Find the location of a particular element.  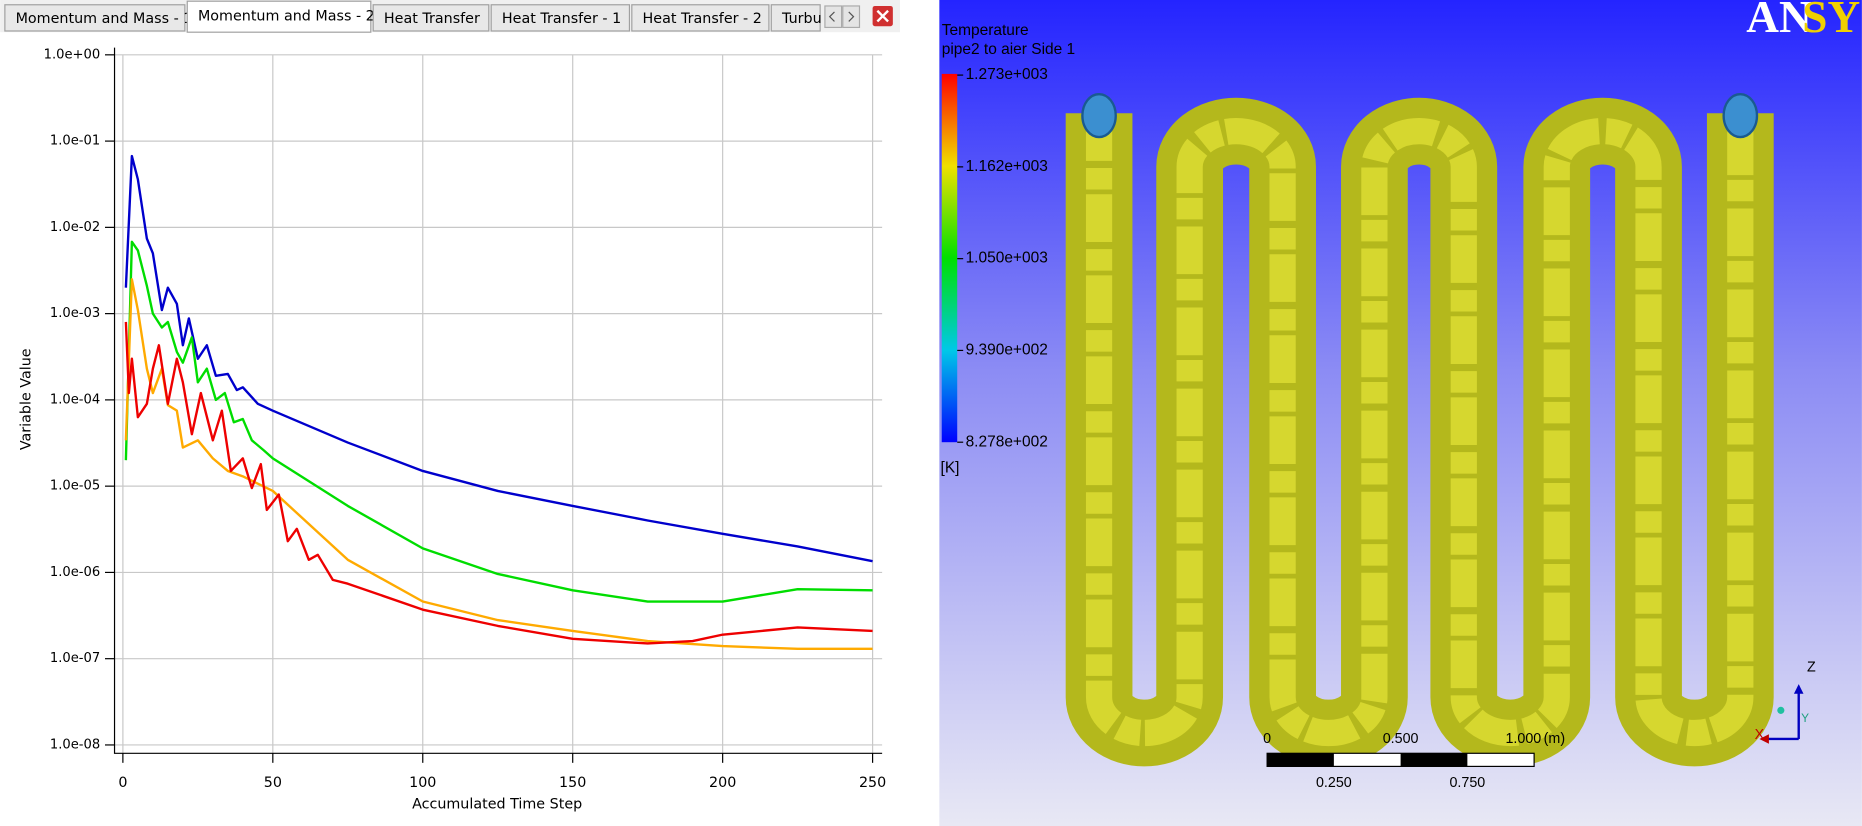

colorbar is located at coordinates (949, 258).